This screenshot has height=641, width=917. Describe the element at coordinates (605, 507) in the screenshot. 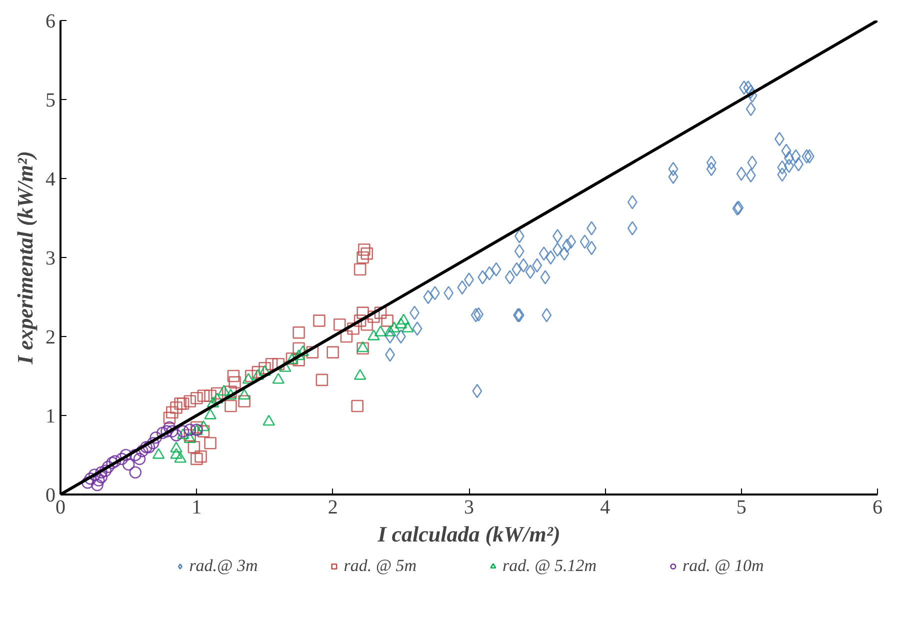

I see `x-tick-label: 4` at that location.